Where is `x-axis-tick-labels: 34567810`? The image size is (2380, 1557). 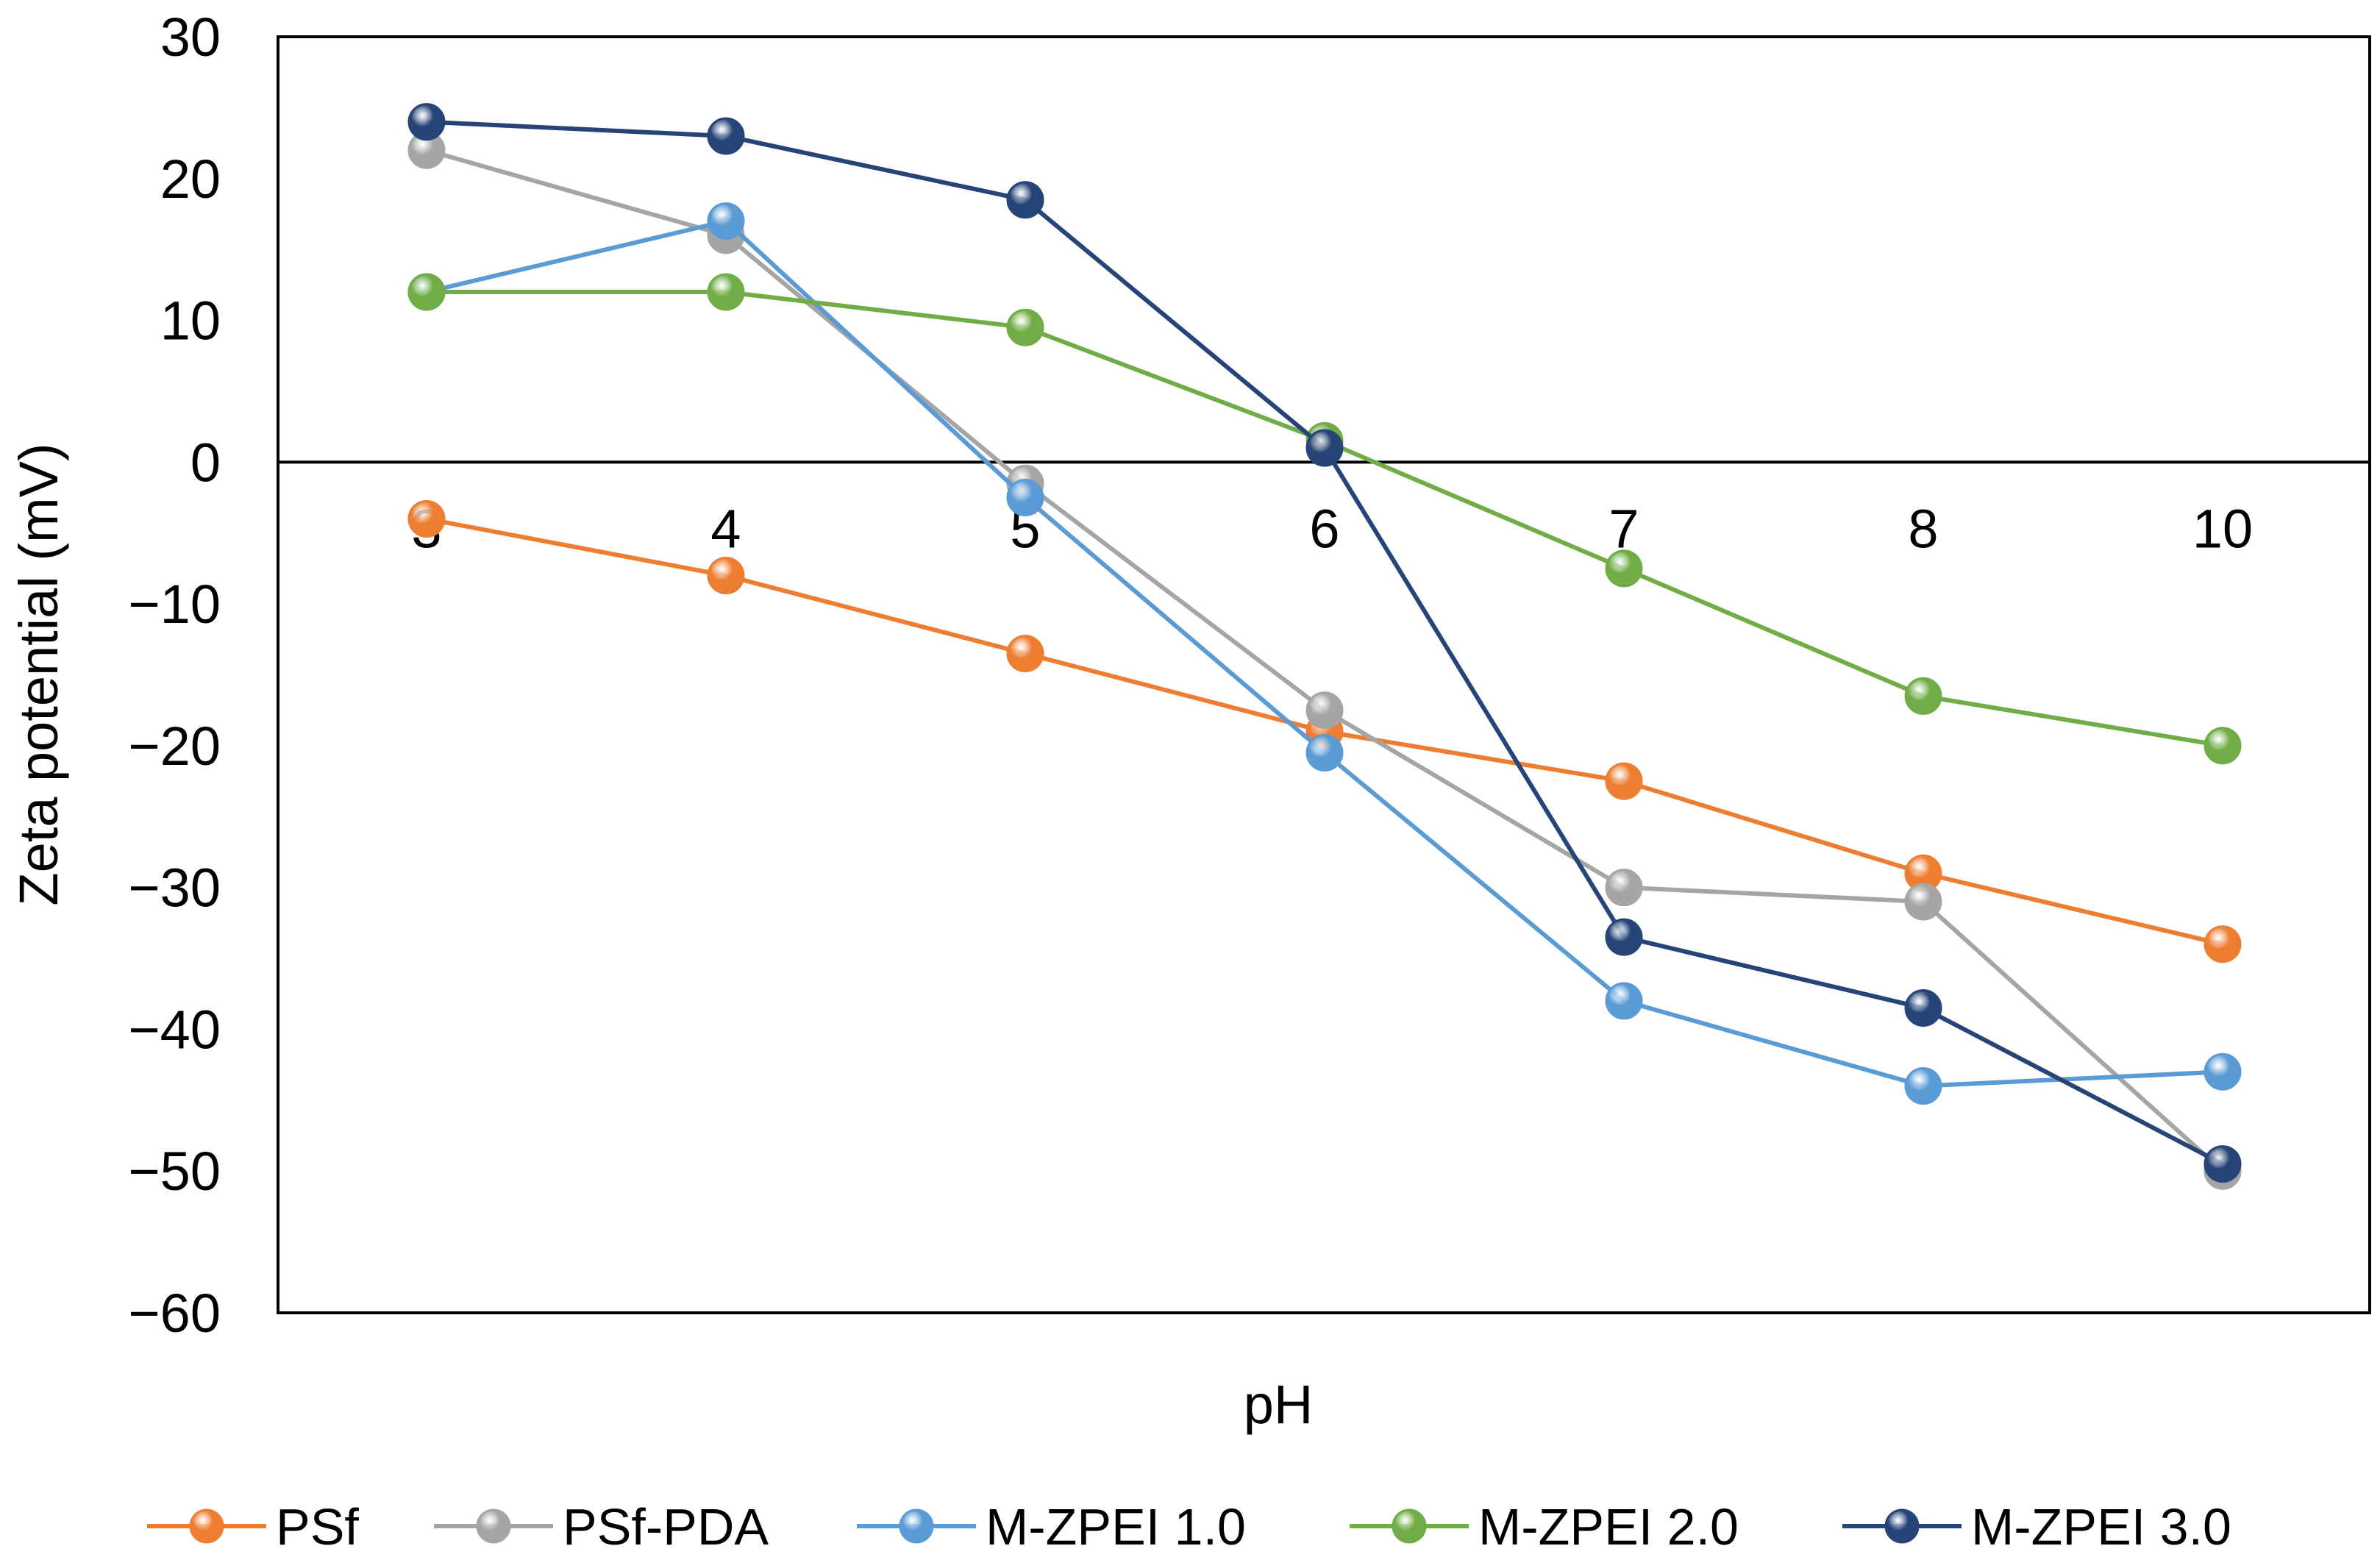 x-axis-tick-labels: 34567810 is located at coordinates (1332, 528).